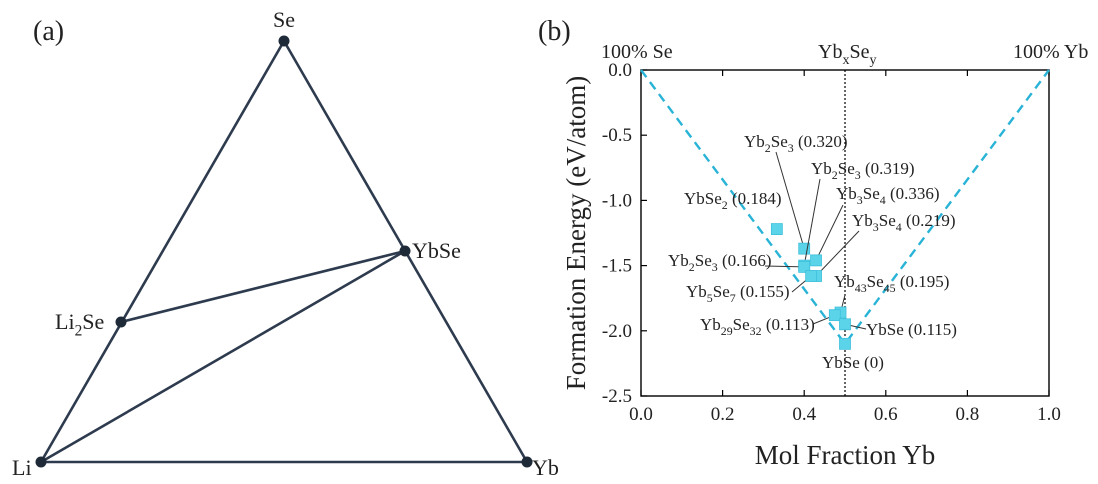 This screenshot has width=1098, height=484. I want to click on subscript: 32, so click(756, 331).